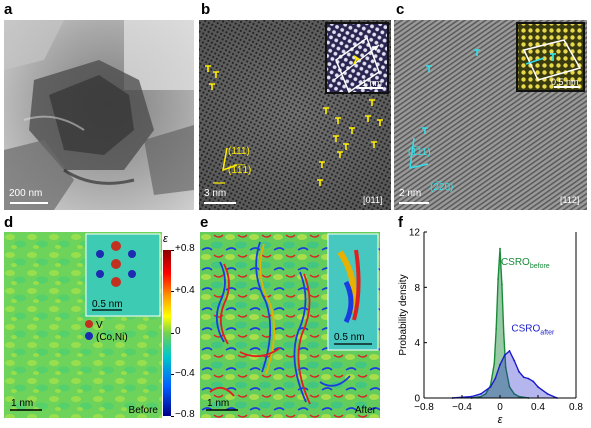 Image resolution: width=591 pixels, height=428 pixels. Describe the element at coordinates (22, 403) in the screenshot. I see `panel-d-scale-label: 1 nm` at that location.